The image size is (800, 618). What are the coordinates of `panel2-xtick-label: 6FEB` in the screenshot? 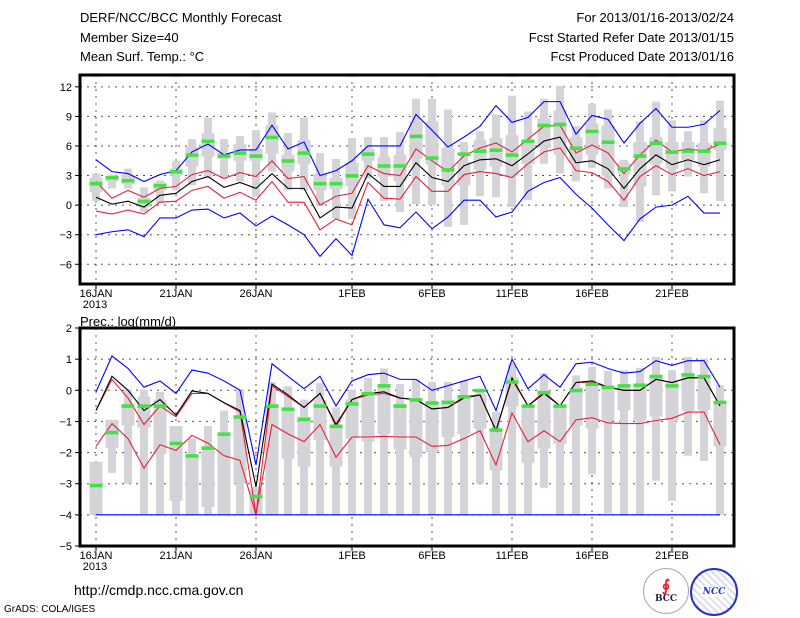 It's located at (432, 556).